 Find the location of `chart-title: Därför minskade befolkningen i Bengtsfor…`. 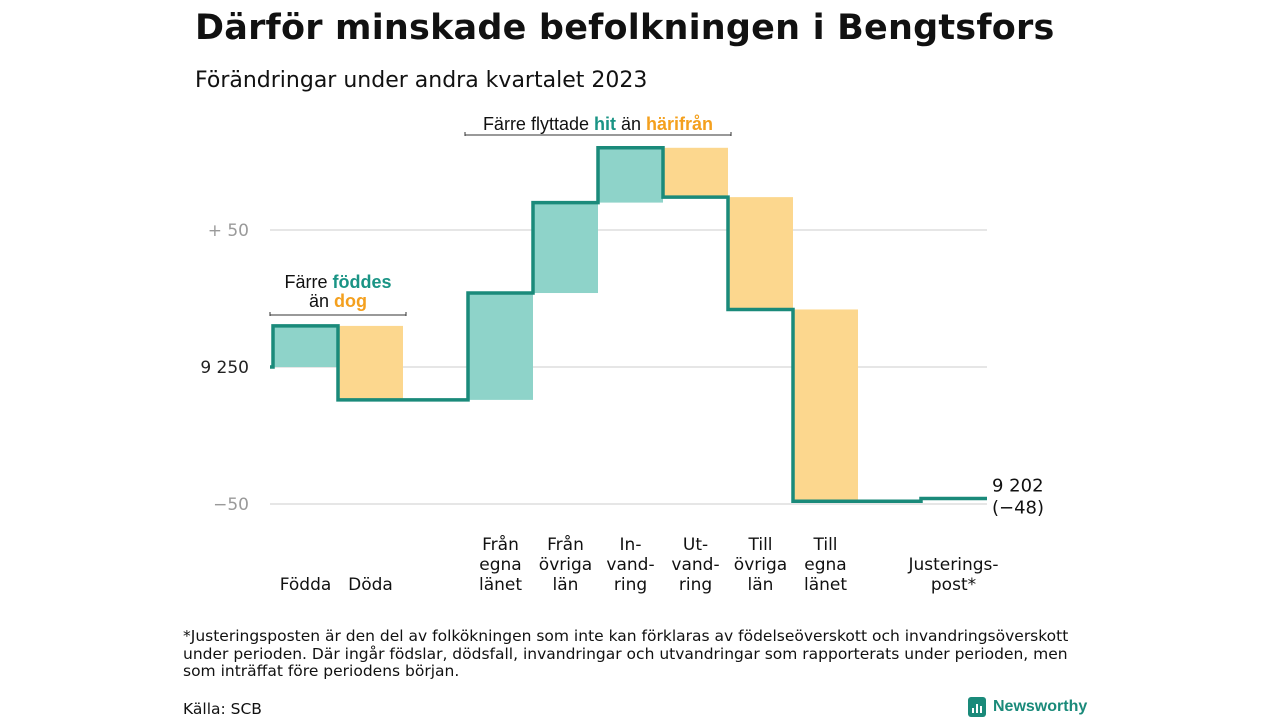

chart-title: Därför minskade befolkningen i Bengtsfor… is located at coordinates (625, 28).